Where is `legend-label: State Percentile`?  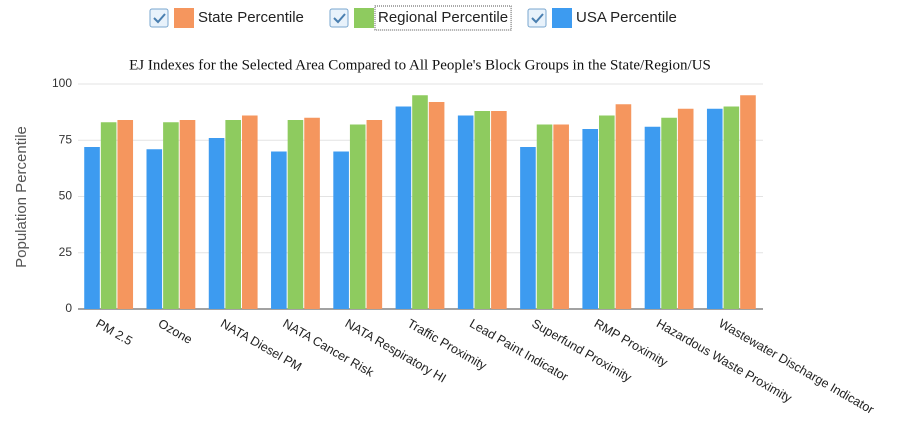
legend-label: State Percentile is located at coordinates (251, 17).